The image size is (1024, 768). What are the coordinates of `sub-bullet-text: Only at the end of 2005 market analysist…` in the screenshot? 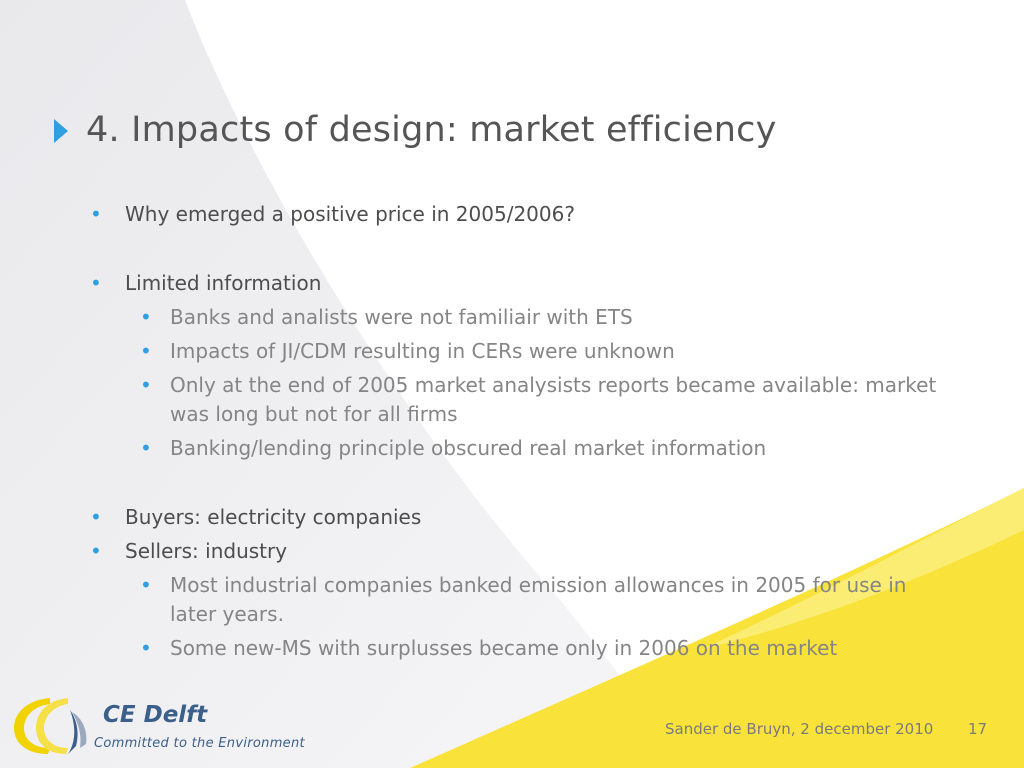 It's located at (553, 399).